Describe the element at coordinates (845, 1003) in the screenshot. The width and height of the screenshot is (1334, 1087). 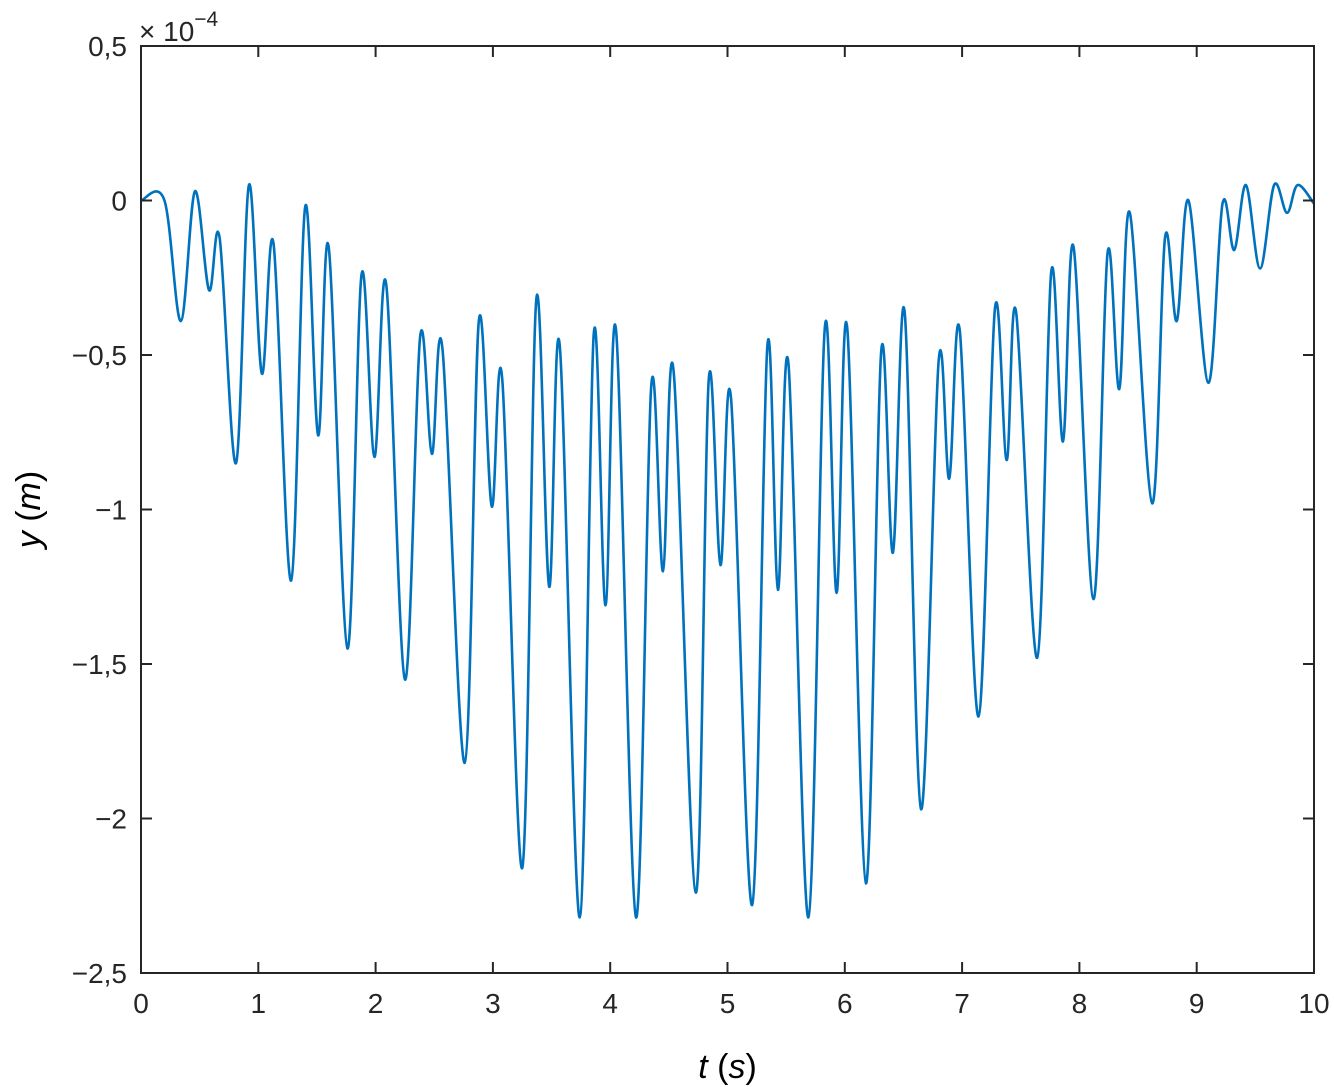
I see `x-tick-label: 6` at that location.